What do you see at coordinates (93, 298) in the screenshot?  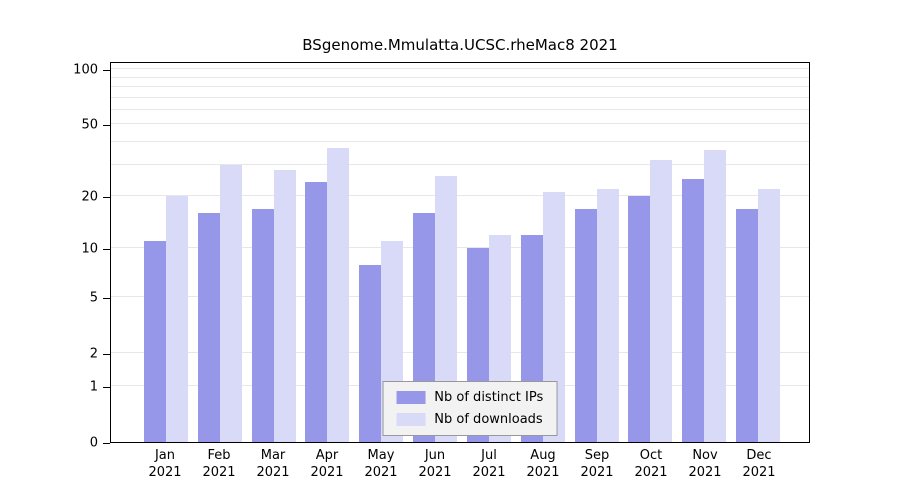 I see `y-tick-label: 5` at bounding box center [93, 298].